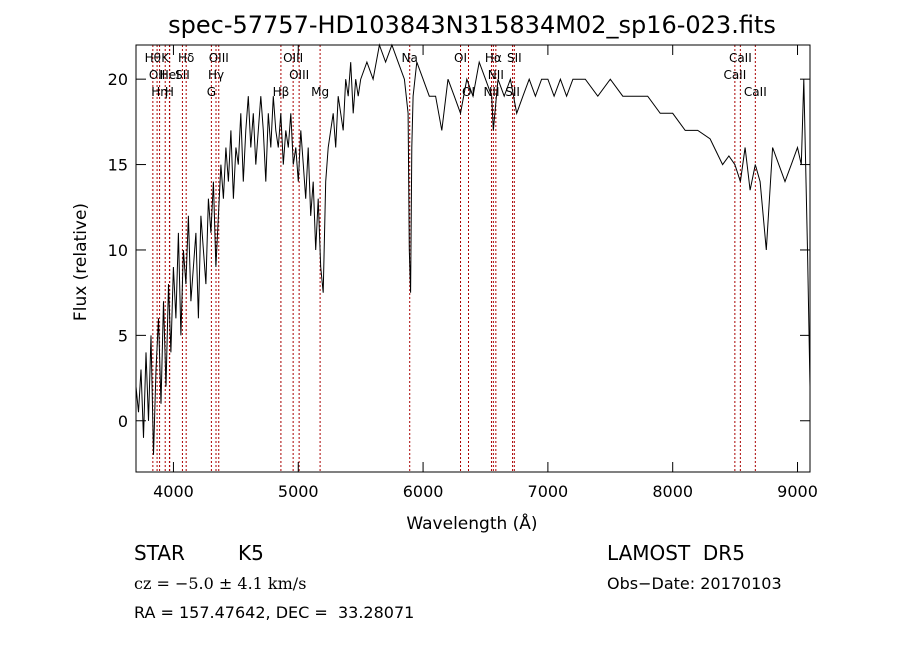 Image resolution: width=900 pixels, height=649 pixels. What do you see at coordinates (123, 335) in the screenshot?
I see `y-tick-label: 5` at bounding box center [123, 335].